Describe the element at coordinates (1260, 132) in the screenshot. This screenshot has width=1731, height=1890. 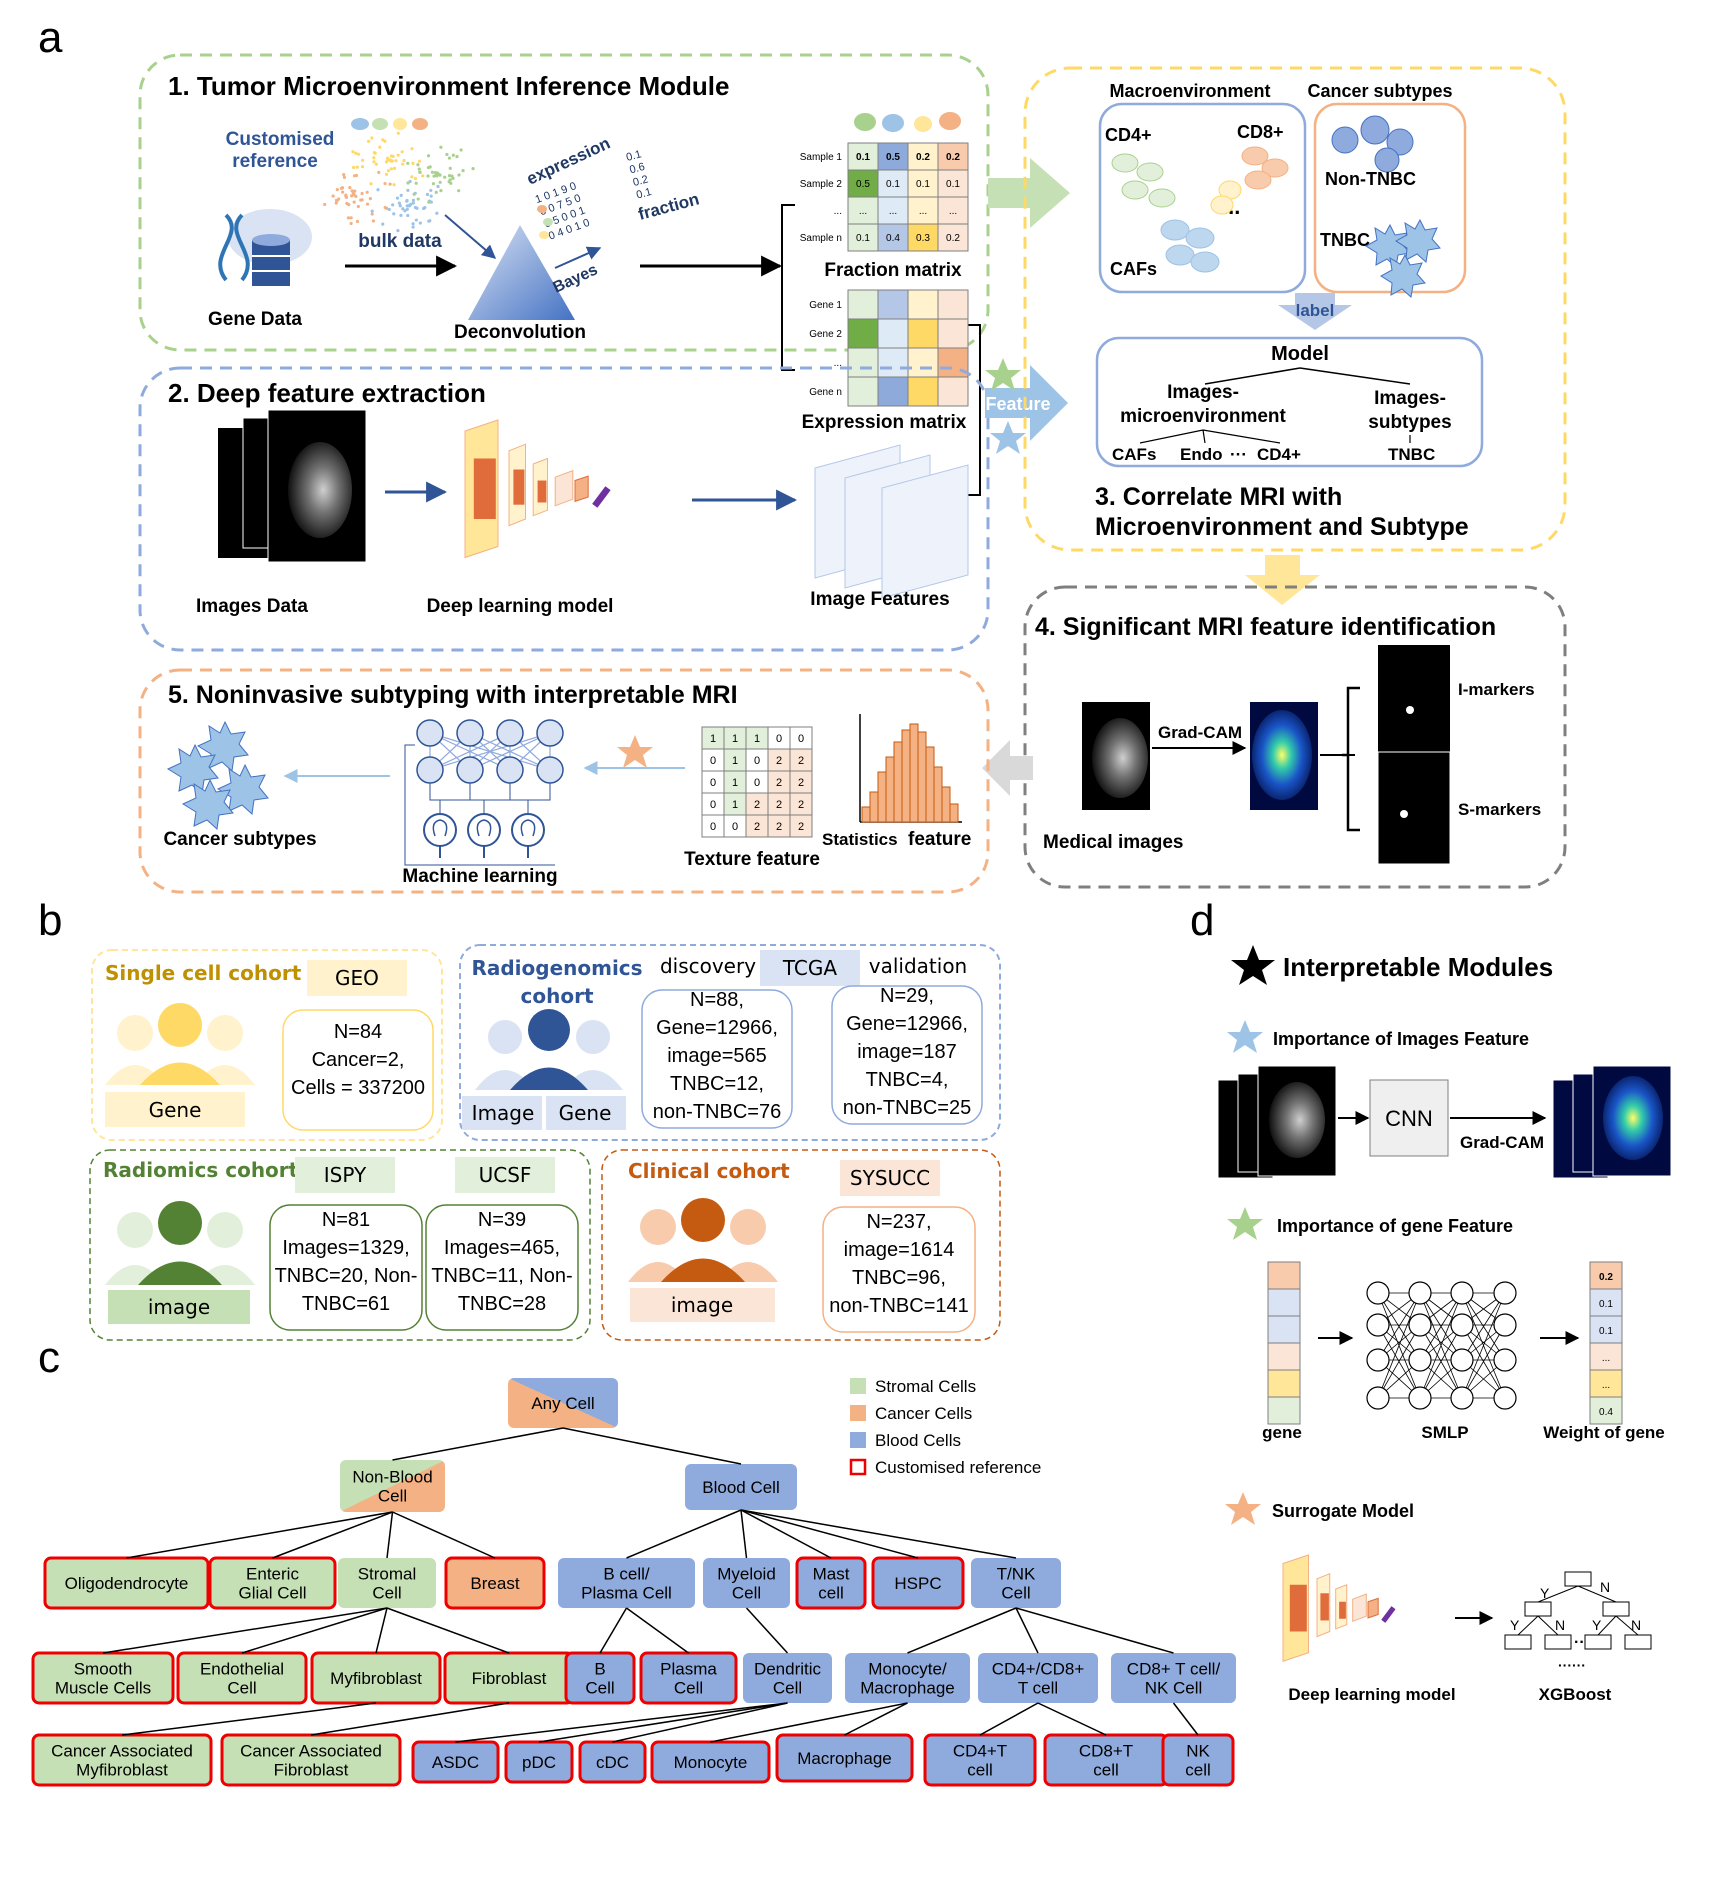
I see `cd8-label: CD8+` at that location.